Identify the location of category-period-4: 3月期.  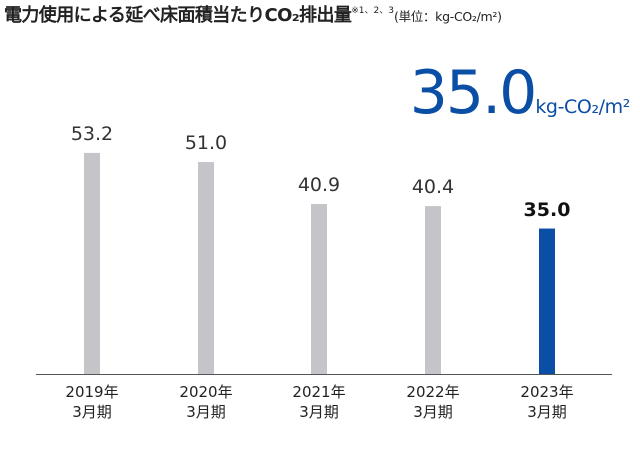
(547, 412).